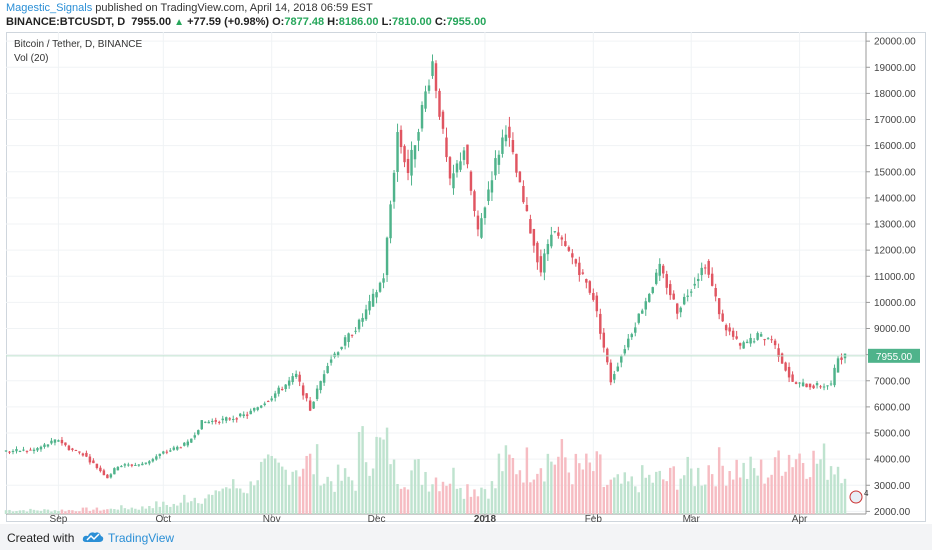 The image size is (932, 550). I want to click on last-price-badge, so click(894, 355).